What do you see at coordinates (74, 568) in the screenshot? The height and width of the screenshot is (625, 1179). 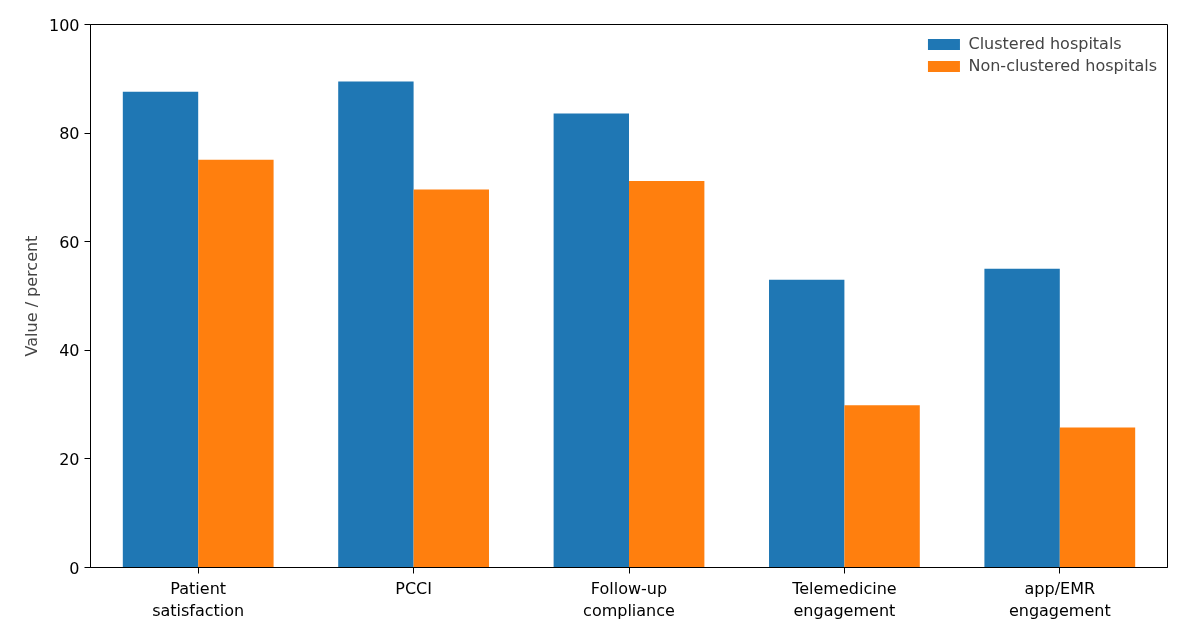 I see `y-tick-label: 0` at bounding box center [74, 568].